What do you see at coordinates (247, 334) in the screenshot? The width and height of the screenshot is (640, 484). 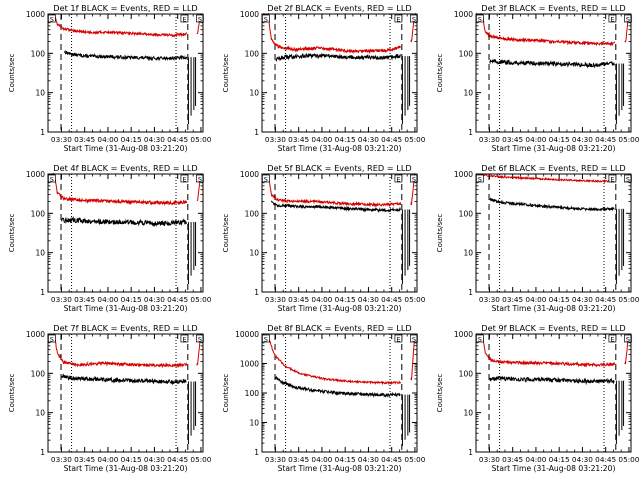 I see `y-tick-label: 10000` at bounding box center [247, 334].